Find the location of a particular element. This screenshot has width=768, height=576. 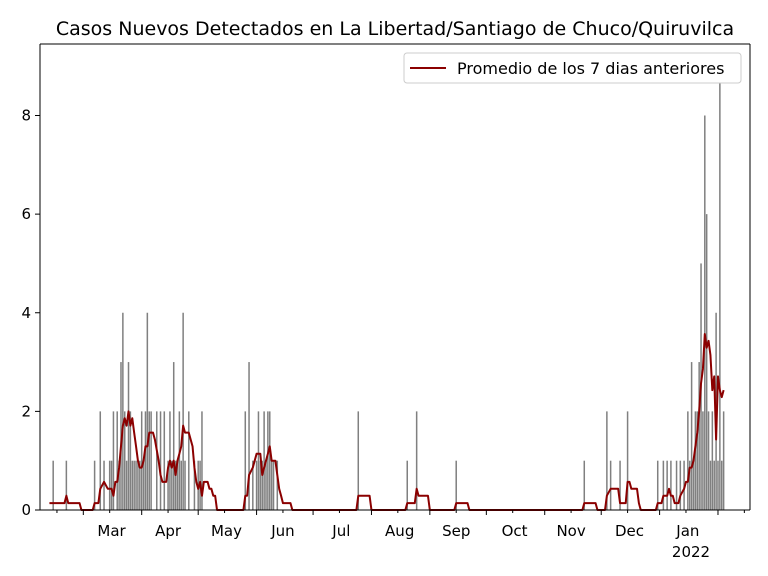

y-tick-label: 8 is located at coordinates (26, 116).